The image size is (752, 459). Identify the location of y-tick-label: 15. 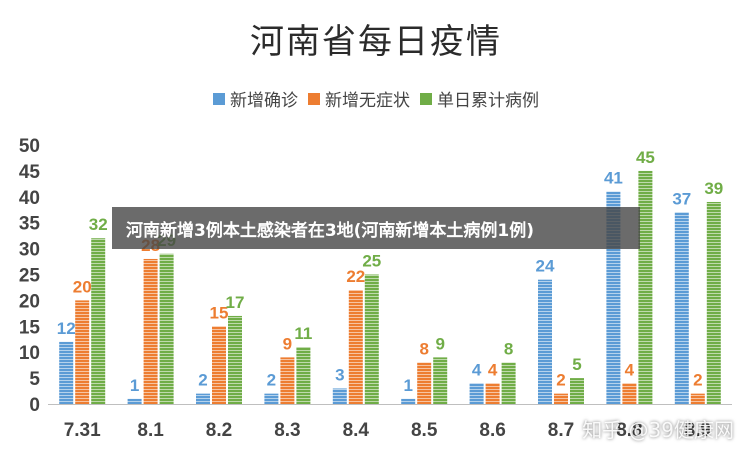
(30, 327).